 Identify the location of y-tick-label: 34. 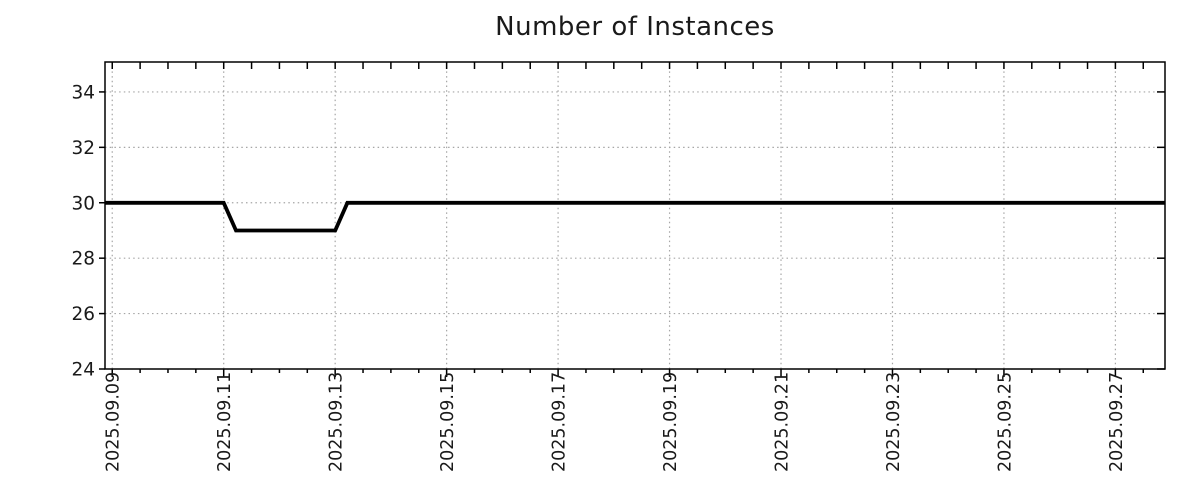
(83, 92).